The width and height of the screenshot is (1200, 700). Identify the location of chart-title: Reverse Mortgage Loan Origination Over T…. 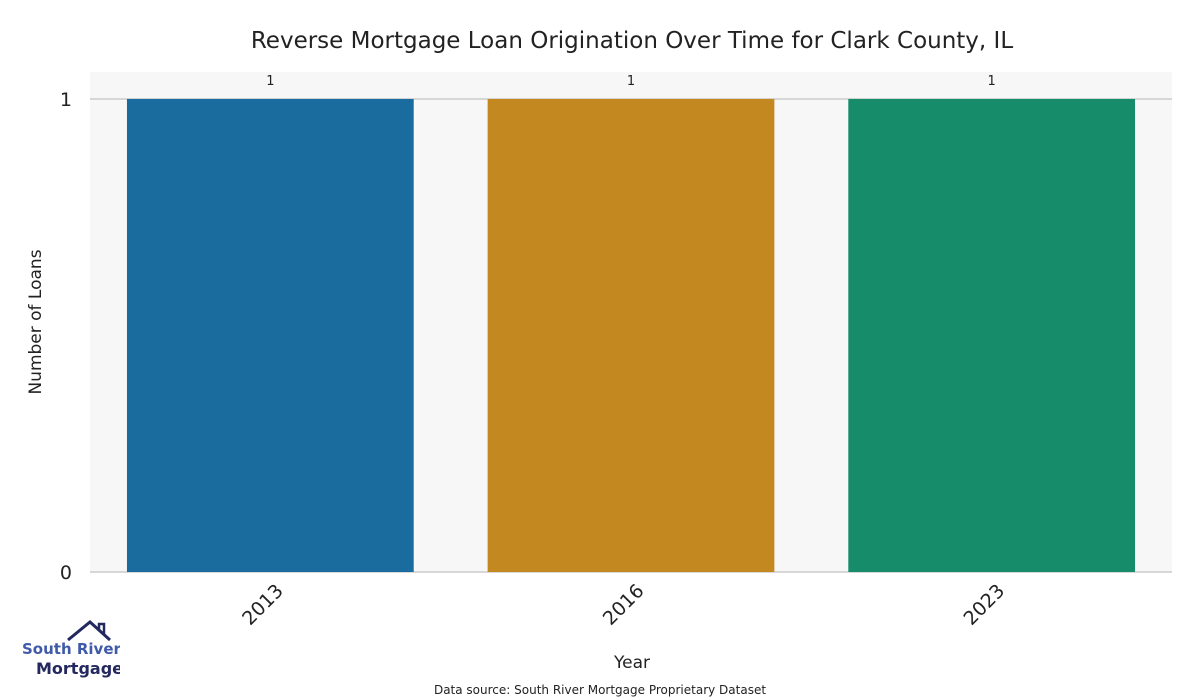
(632, 41).